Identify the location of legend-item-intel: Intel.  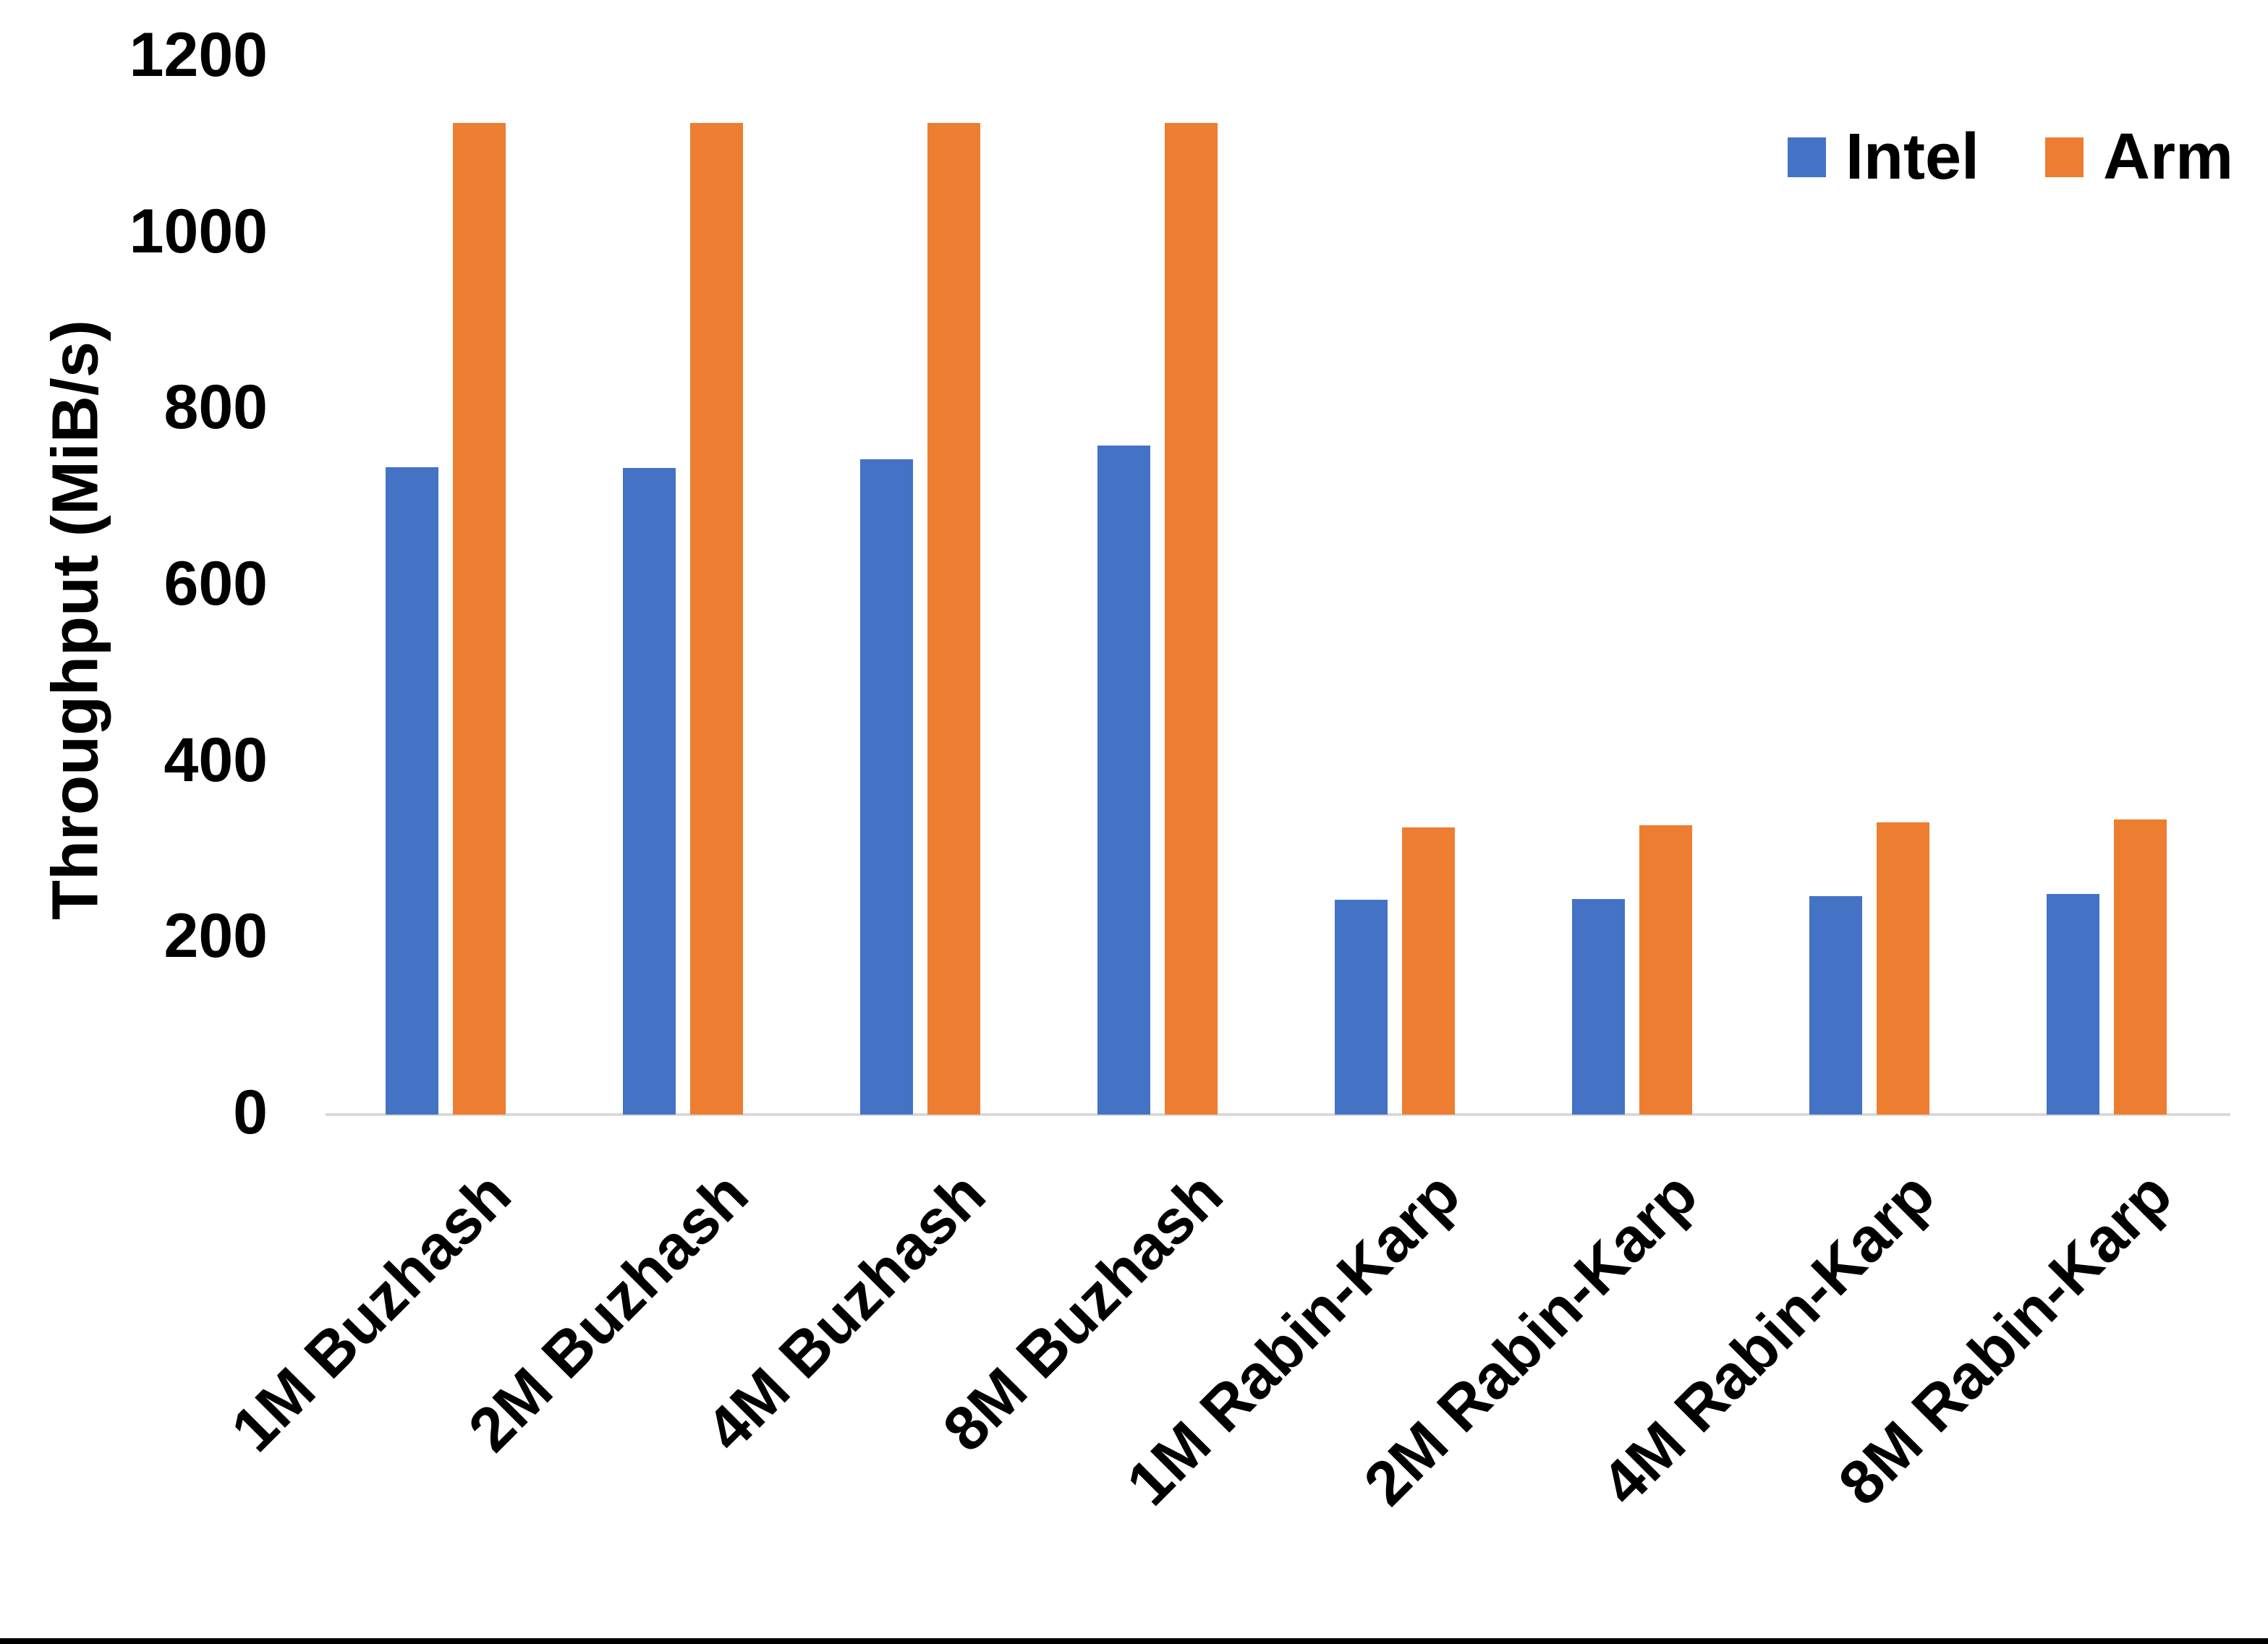
(1883, 156).